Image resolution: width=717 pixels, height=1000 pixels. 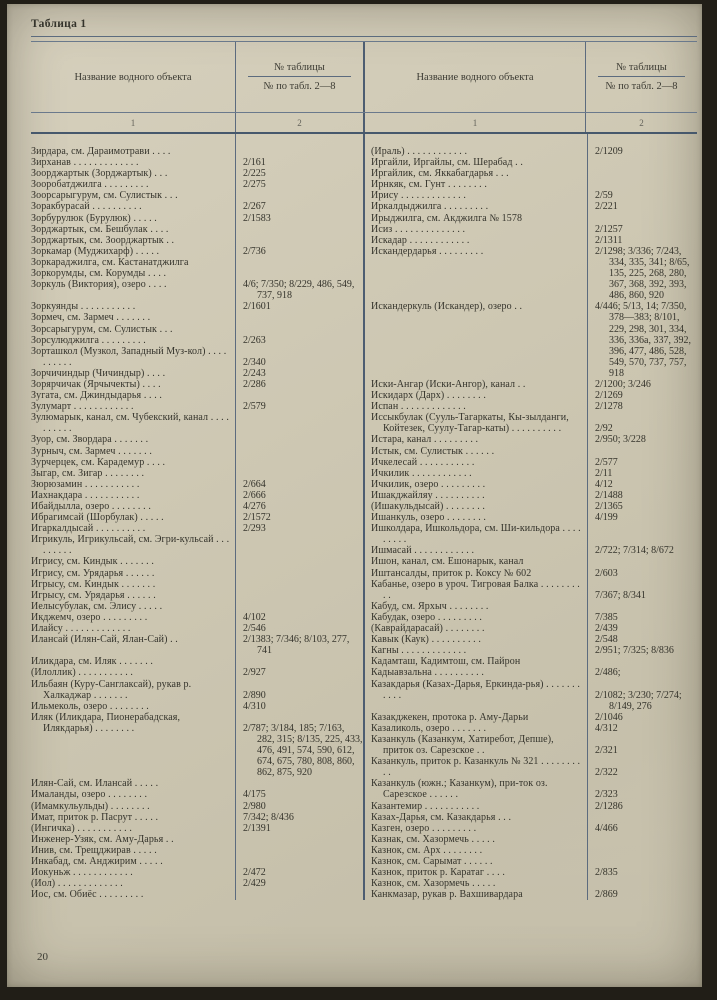 What do you see at coordinates (447, 218) in the screenshot?
I see `entry-name: Ирыджилга, см. Акджилга № 1578` at bounding box center [447, 218].